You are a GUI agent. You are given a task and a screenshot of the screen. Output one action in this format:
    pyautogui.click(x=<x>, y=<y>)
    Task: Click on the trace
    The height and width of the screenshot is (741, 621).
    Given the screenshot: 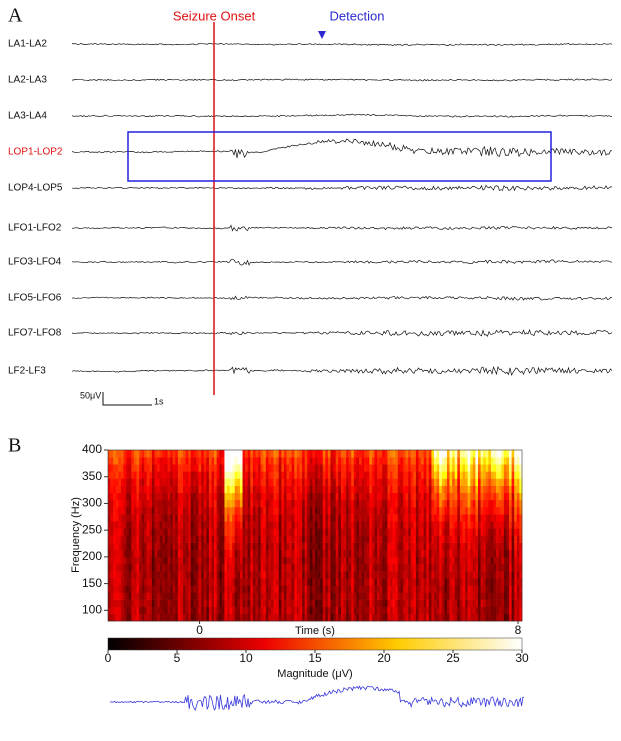 What is the action you would take?
    pyautogui.click(x=342, y=80)
    